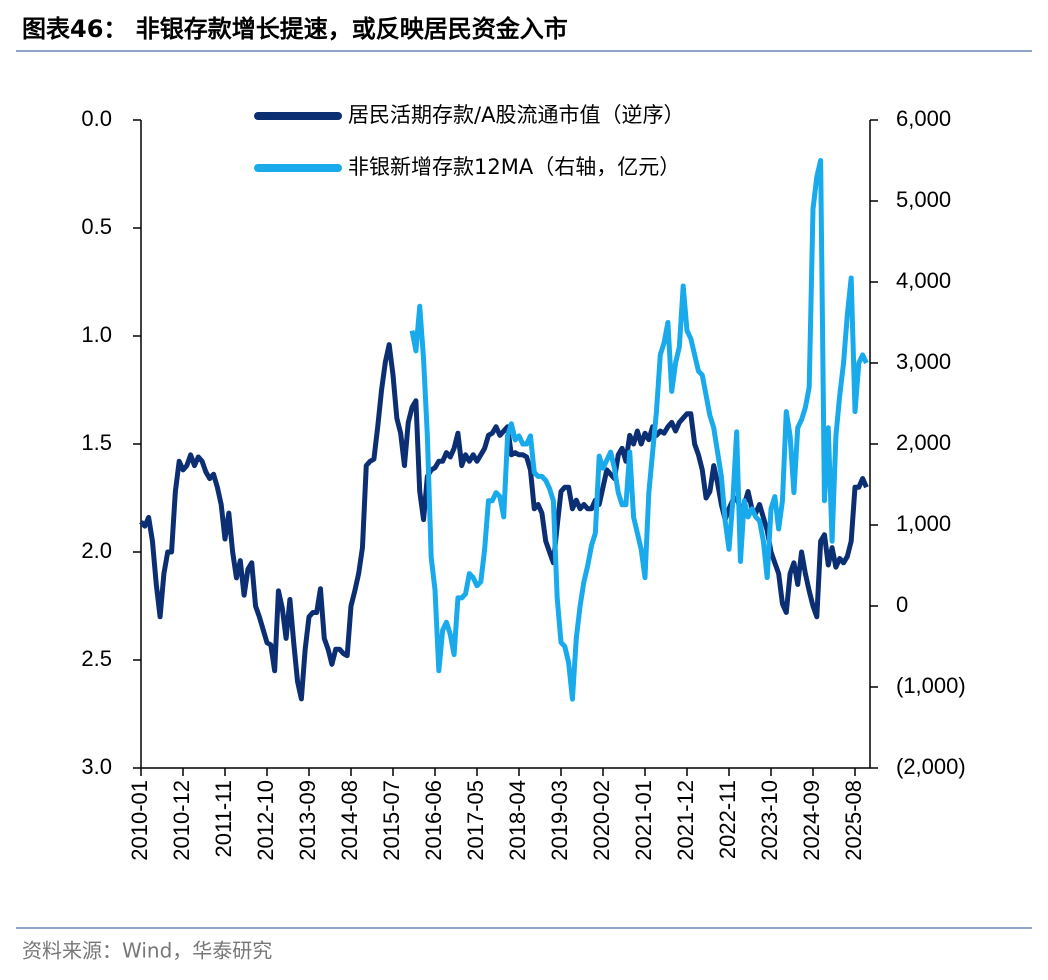  I want to click on y-tick-label: 2.5, so click(96, 658).